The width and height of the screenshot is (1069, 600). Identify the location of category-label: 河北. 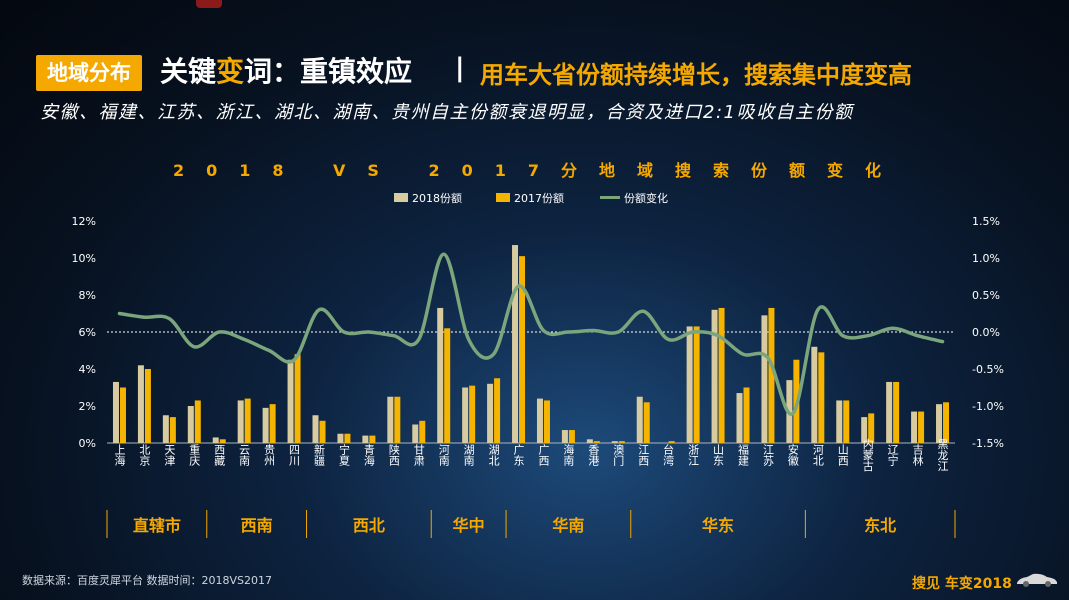
(817, 455).